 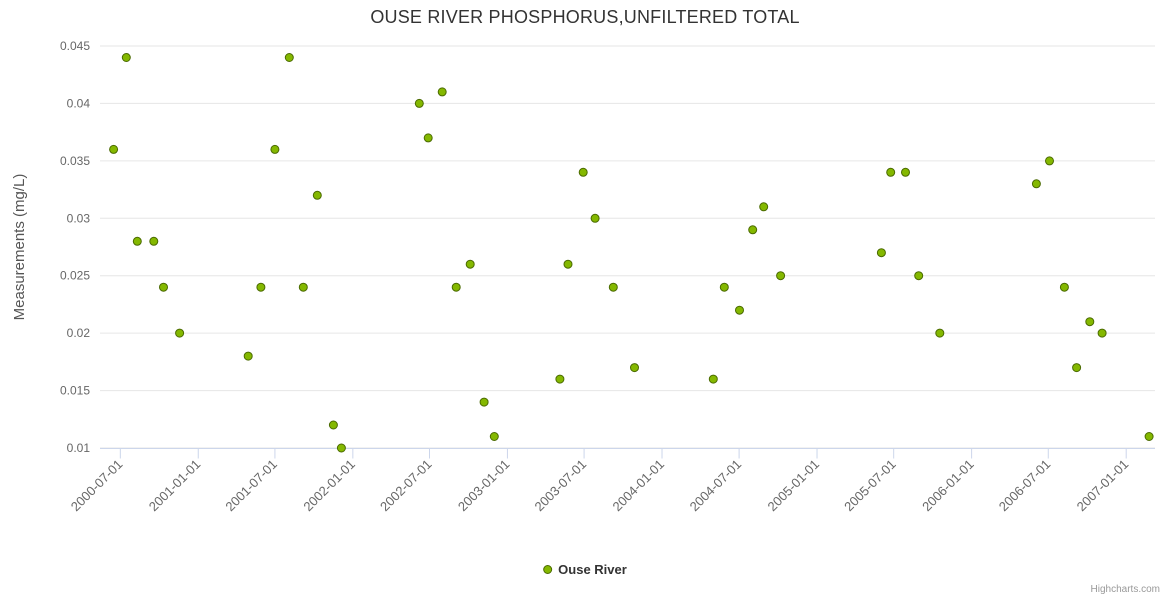 What do you see at coordinates (19, 247) in the screenshot?
I see `y-axis-title: Measurements (mg/L)` at bounding box center [19, 247].